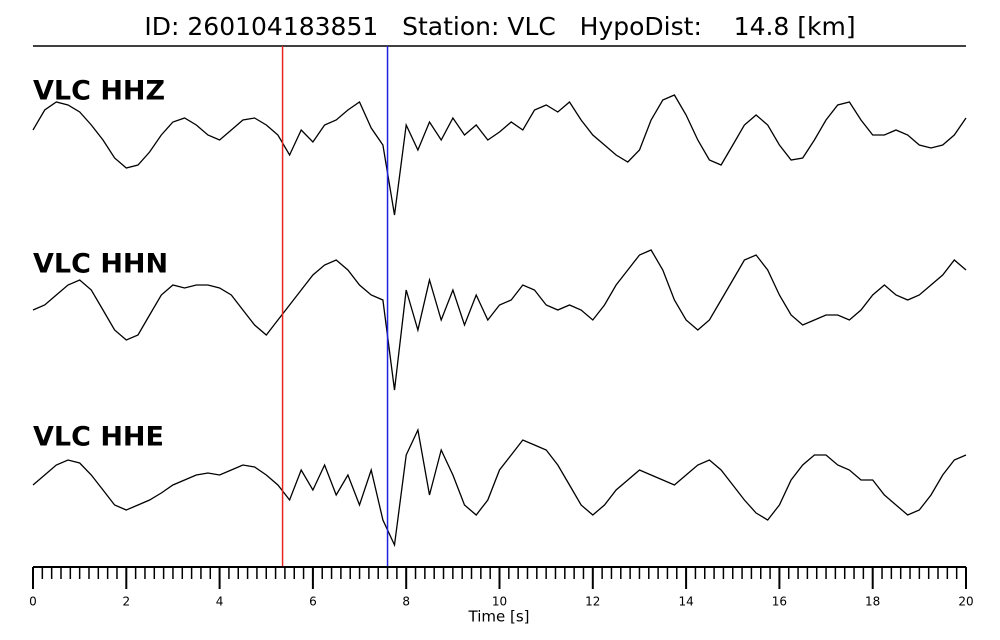  Describe the element at coordinates (126, 602) in the screenshot. I see `x-tick-label: 2` at that location.